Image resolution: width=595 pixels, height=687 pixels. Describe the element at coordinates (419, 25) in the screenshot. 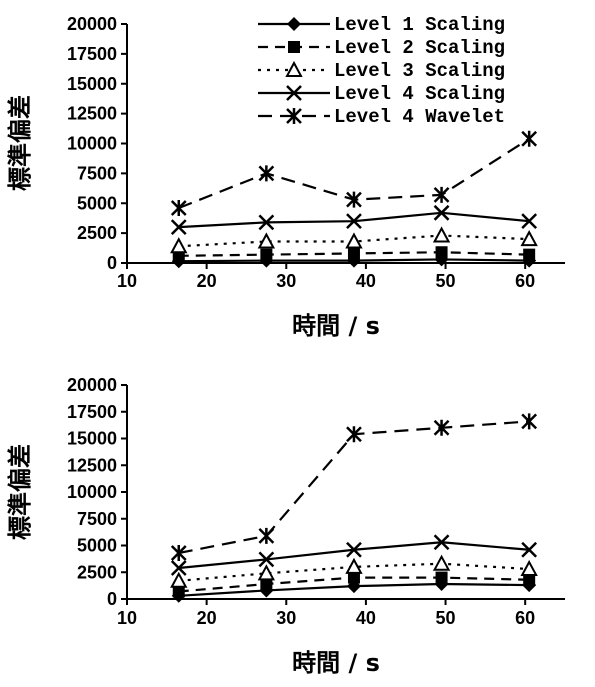

I see `legend-label: Level 1 Scaling` at that location.